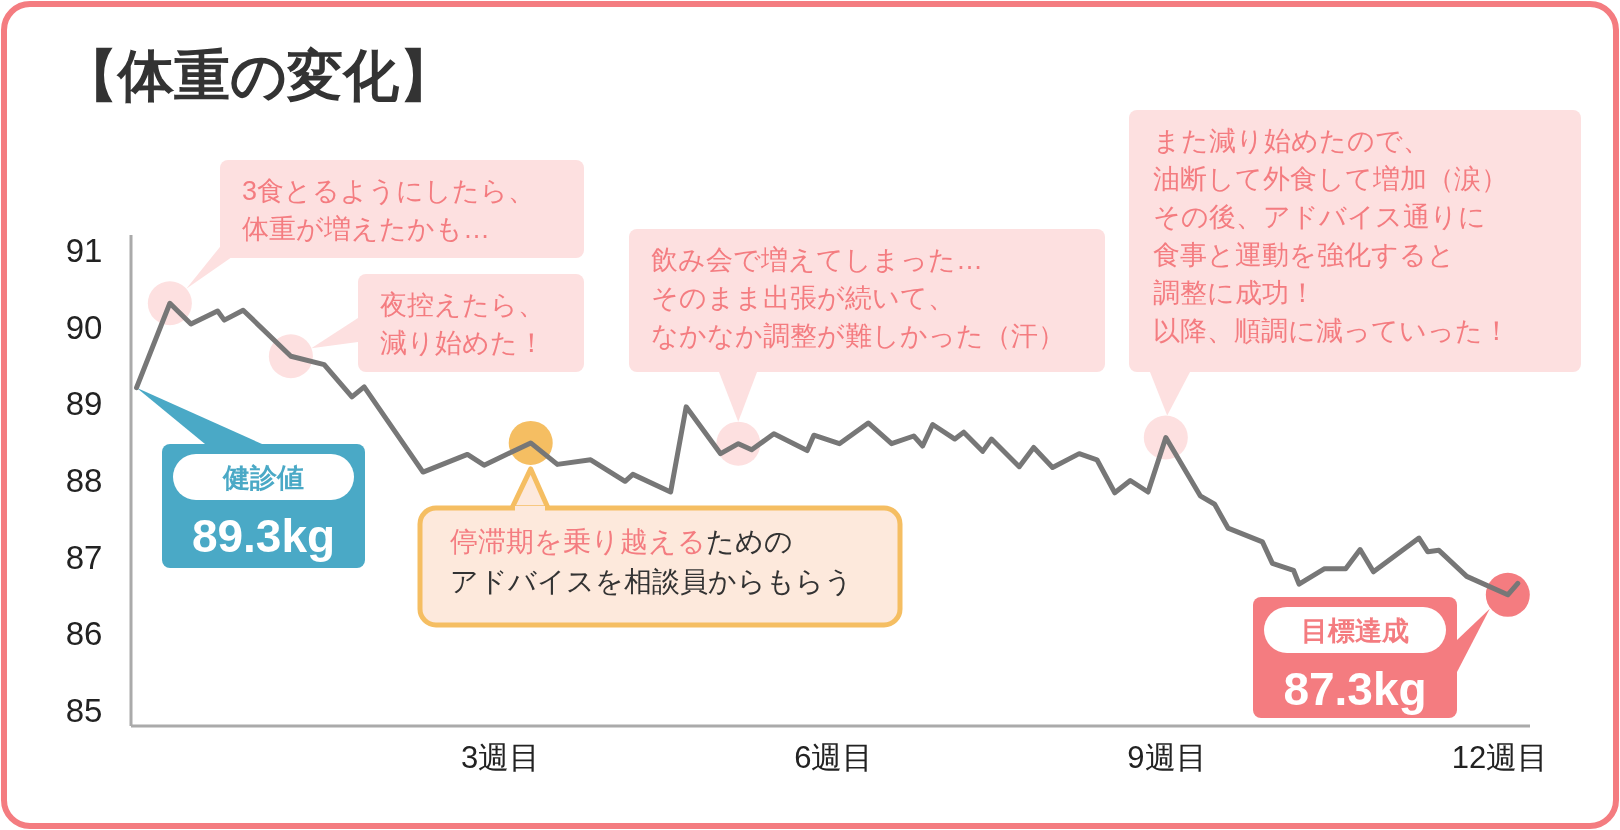 The image size is (1620, 830). What do you see at coordinates (1167, 757) in the screenshot?
I see `x-tick-label: 9週目` at bounding box center [1167, 757].